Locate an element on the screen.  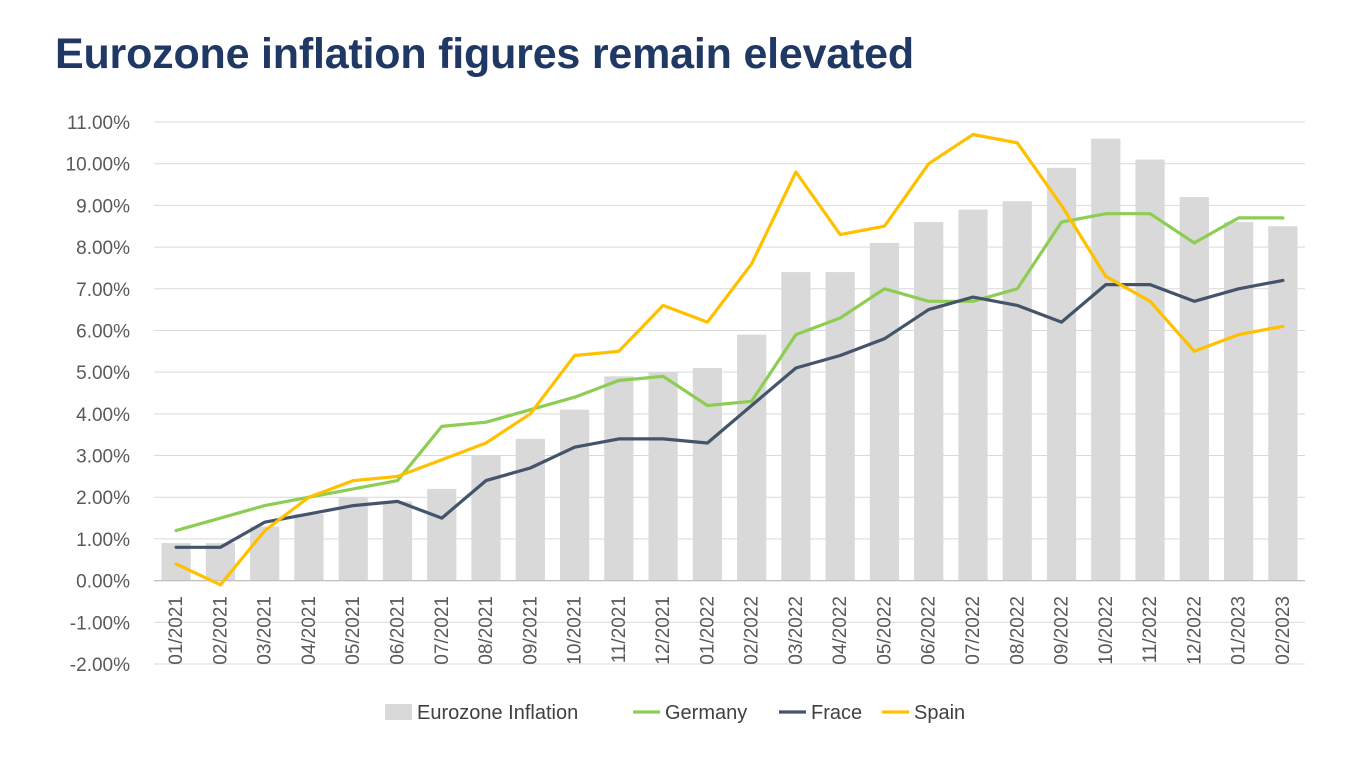
y-tick-label: 9.00% is located at coordinates (103, 206).